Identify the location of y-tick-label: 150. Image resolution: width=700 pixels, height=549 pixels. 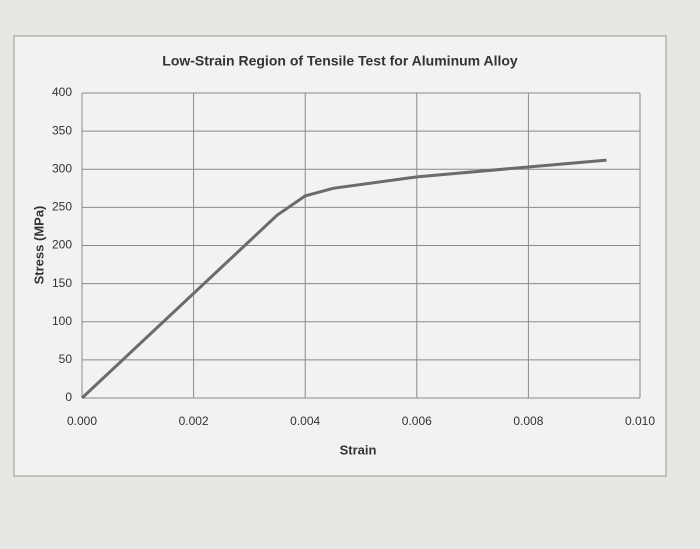
(62, 283).